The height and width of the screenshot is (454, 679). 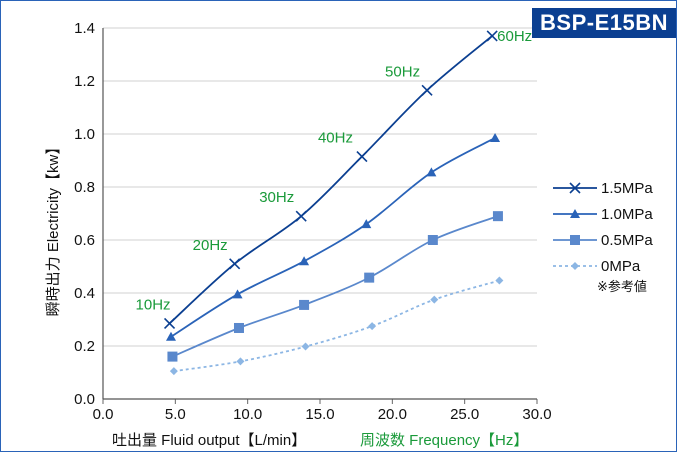 I want to click on x-tick-label: 25.0, so click(x=464, y=414).